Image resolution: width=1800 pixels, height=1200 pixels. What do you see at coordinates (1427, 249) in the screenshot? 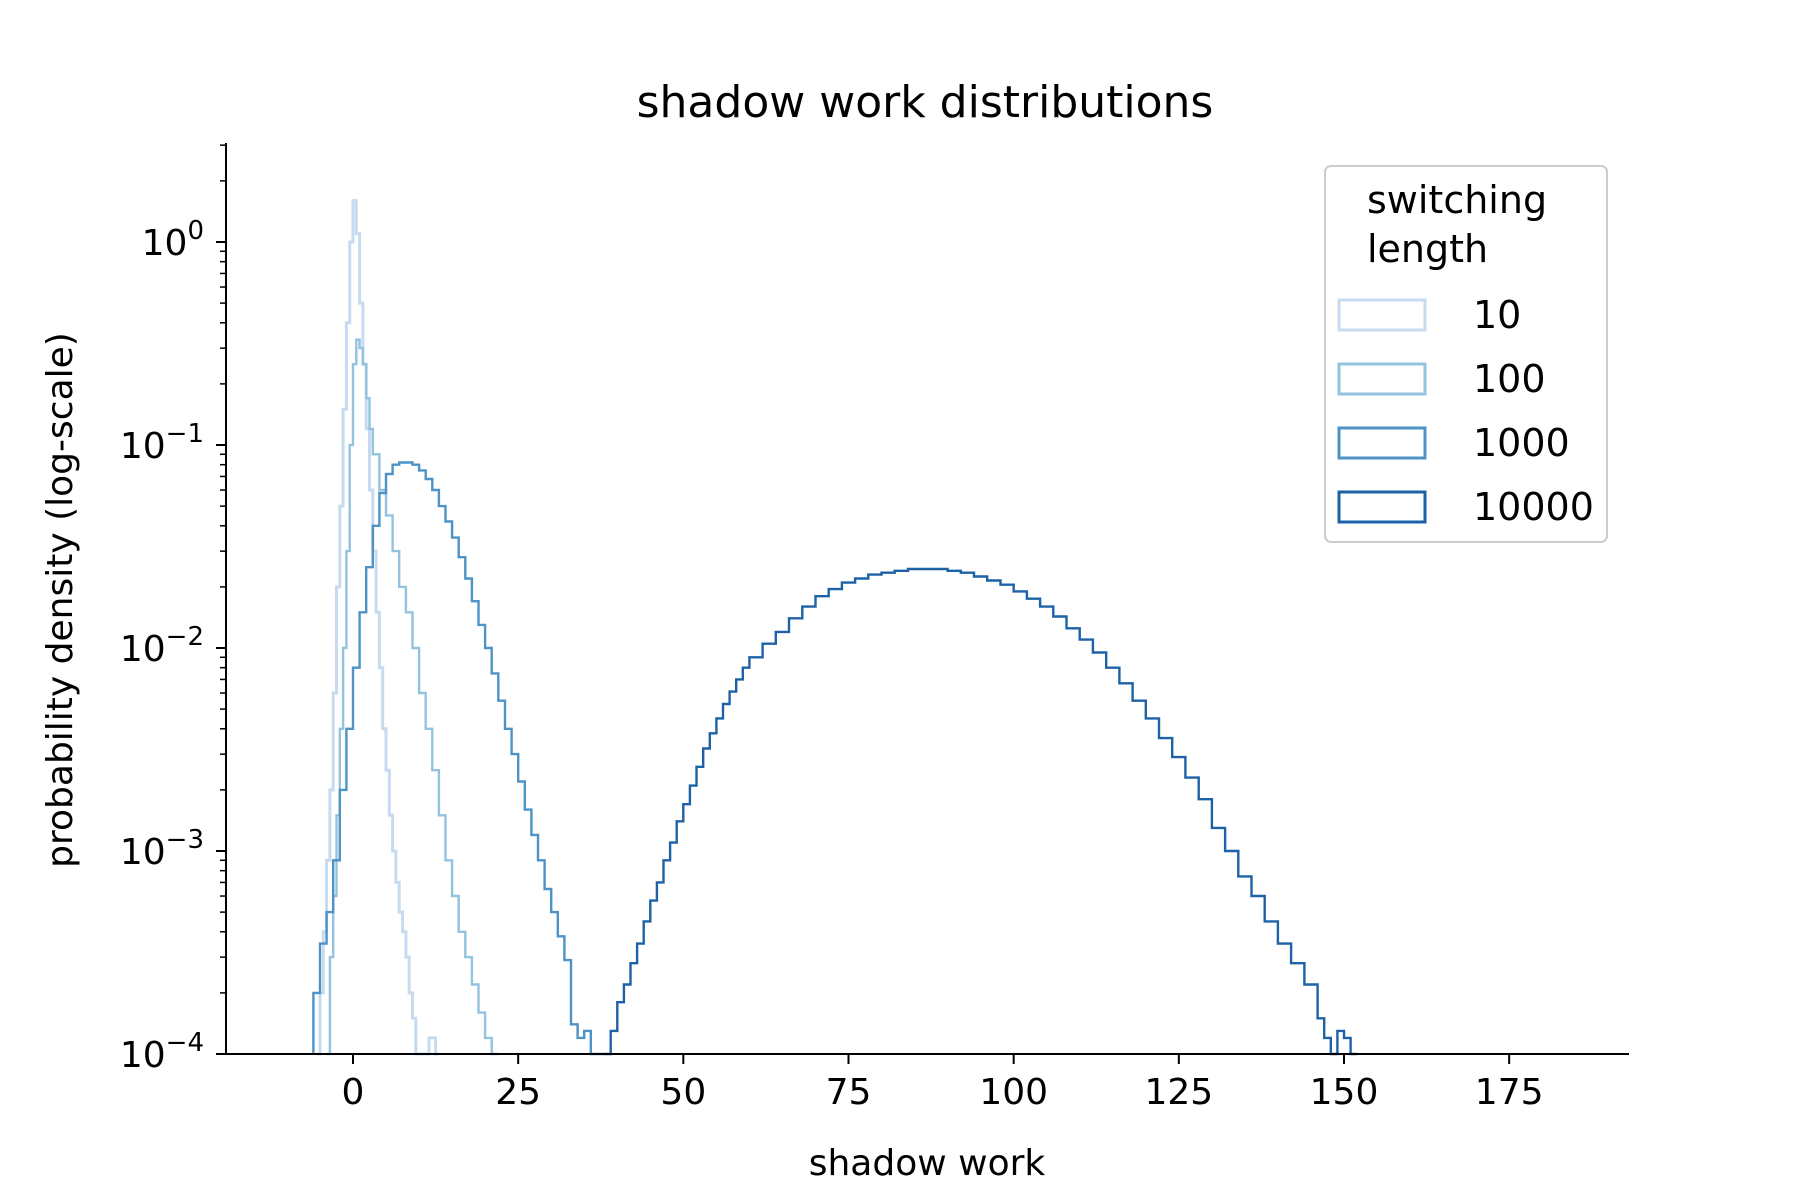
I see `legend-title-line-2: length` at bounding box center [1427, 249].